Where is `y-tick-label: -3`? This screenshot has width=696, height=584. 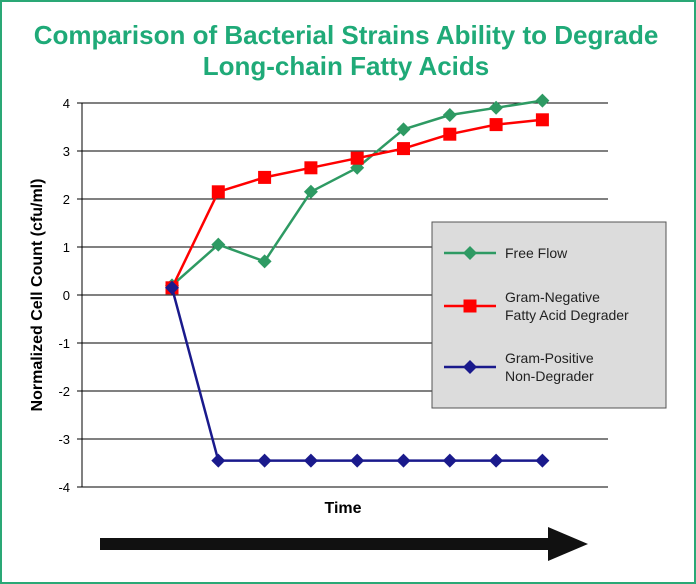 y-tick-label: -3 is located at coordinates (64, 439).